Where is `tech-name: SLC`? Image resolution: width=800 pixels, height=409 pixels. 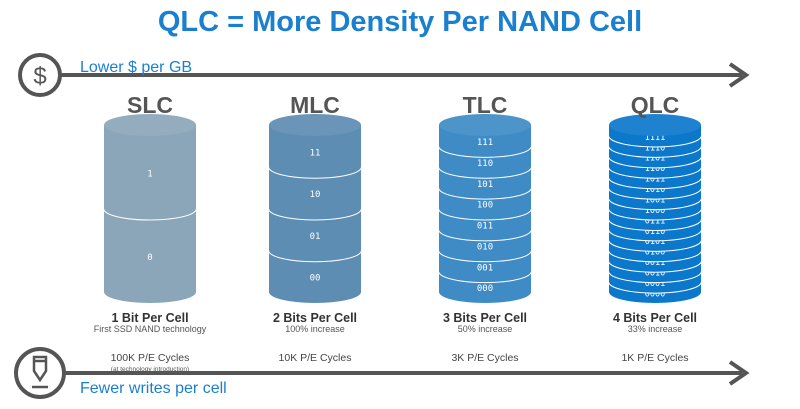
tech-name: SLC is located at coordinates (150, 105).